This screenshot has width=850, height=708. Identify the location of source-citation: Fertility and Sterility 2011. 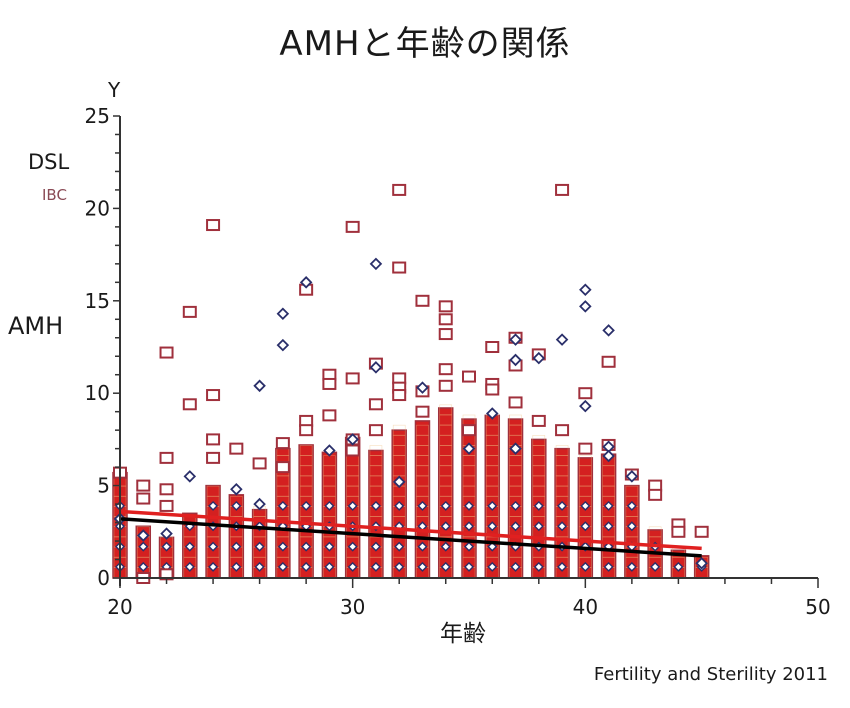
(710, 674).